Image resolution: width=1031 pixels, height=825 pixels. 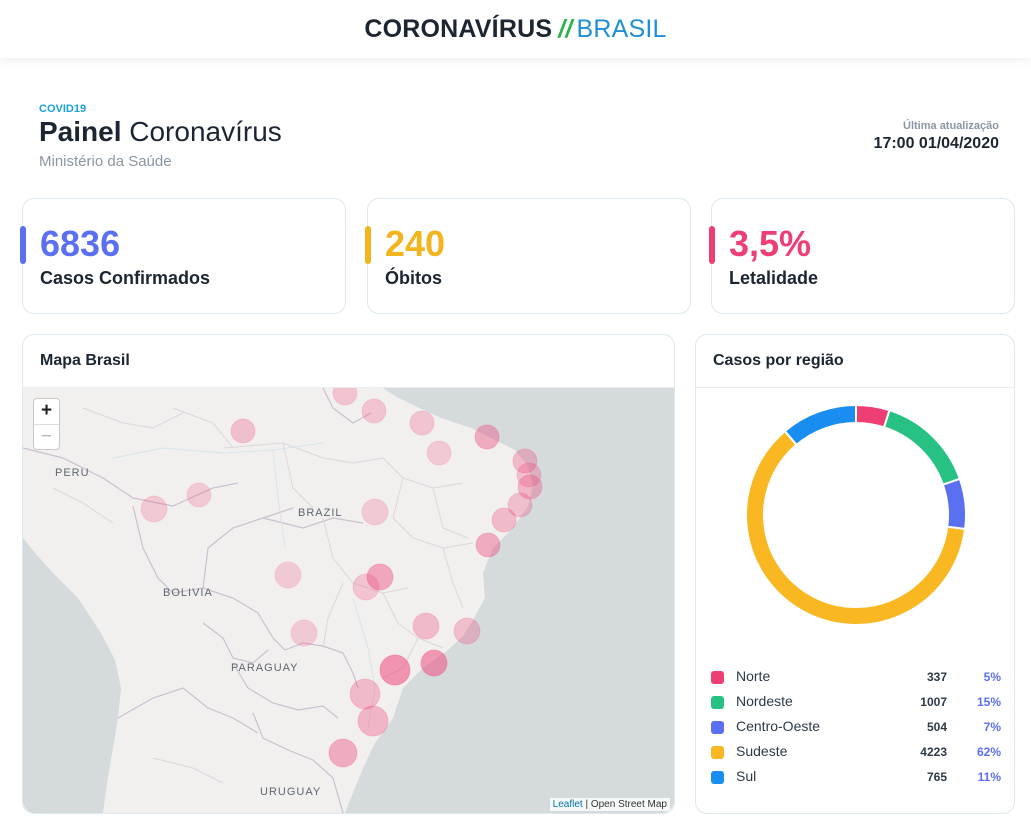 I want to click on stat-card-confirmed: 6836 Casos Confirmados, so click(x=183, y=256).